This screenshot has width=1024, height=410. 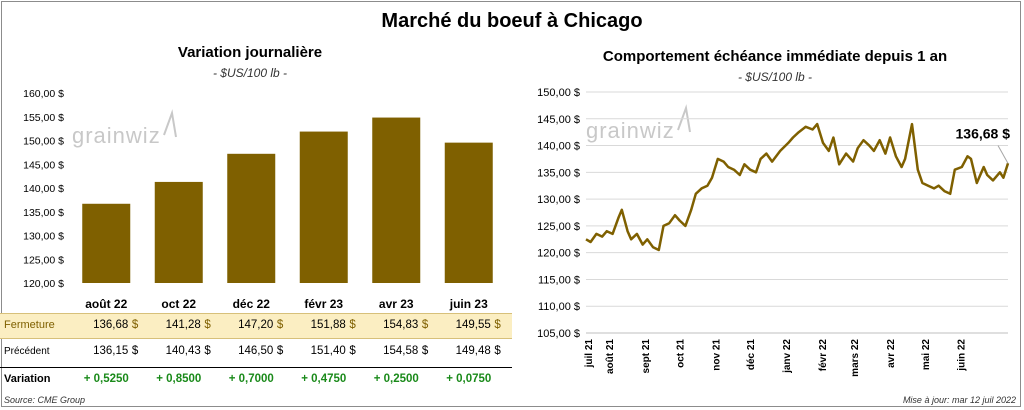 I want to click on y-tick-label: 110,00 $, so click(x=559, y=307).